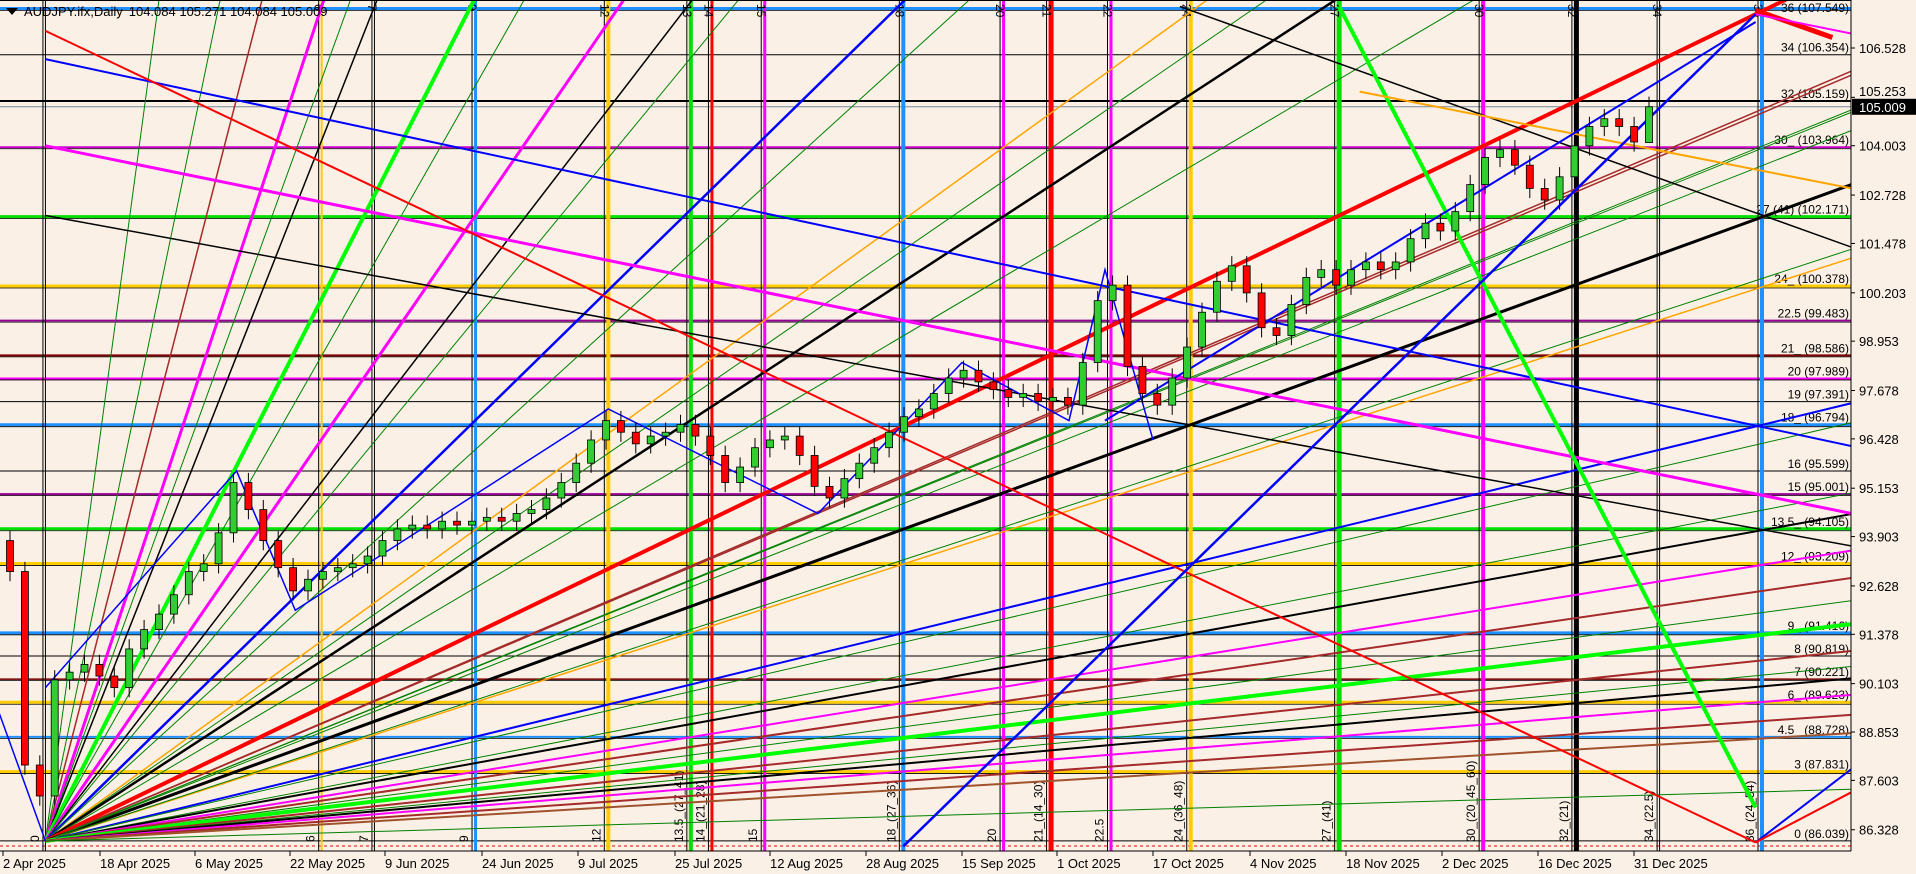  Describe the element at coordinates (1671, 863) in the screenshot. I see `date-tick-label: 31 Dec 2025` at that location.